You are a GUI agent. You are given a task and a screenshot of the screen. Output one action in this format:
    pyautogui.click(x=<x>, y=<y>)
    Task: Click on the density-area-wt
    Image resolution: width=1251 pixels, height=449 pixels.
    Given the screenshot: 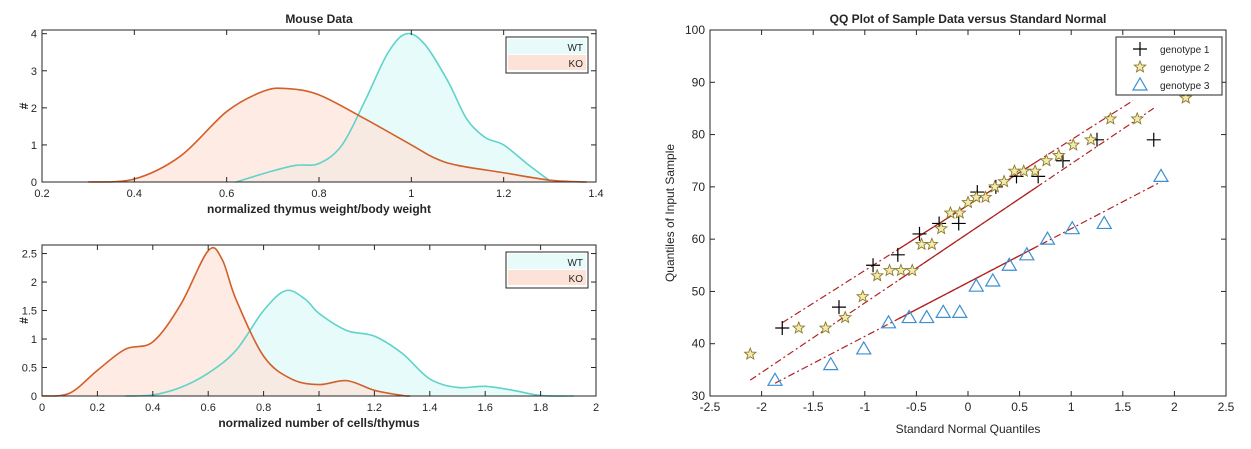 What is the action you would take?
    pyautogui.click(x=392, y=107)
    